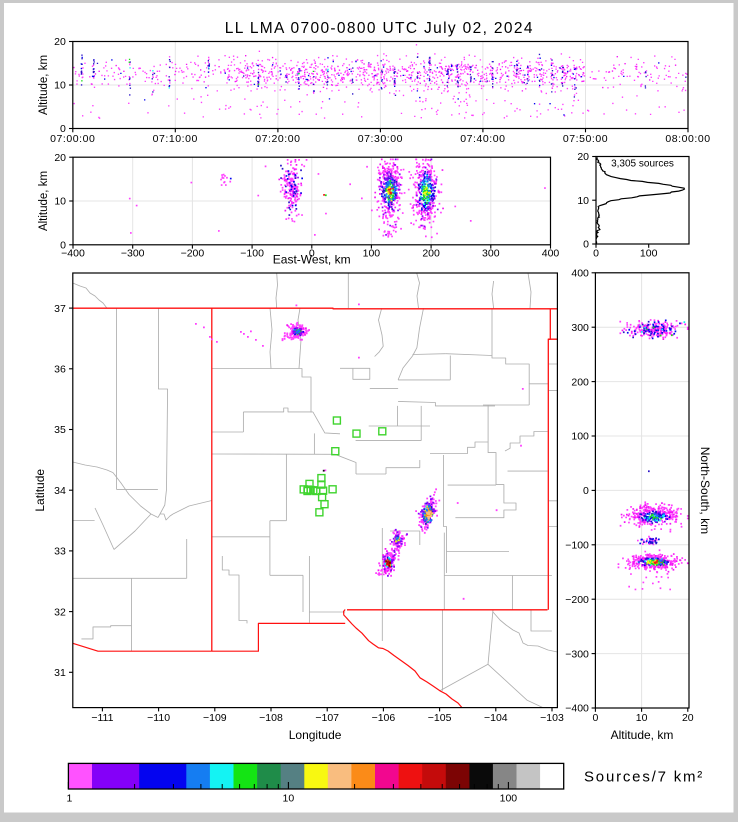 The image size is (738, 822). Describe the element at coordinates (60, 370) in the screenshot. I see `svg-text: 36` at that location.